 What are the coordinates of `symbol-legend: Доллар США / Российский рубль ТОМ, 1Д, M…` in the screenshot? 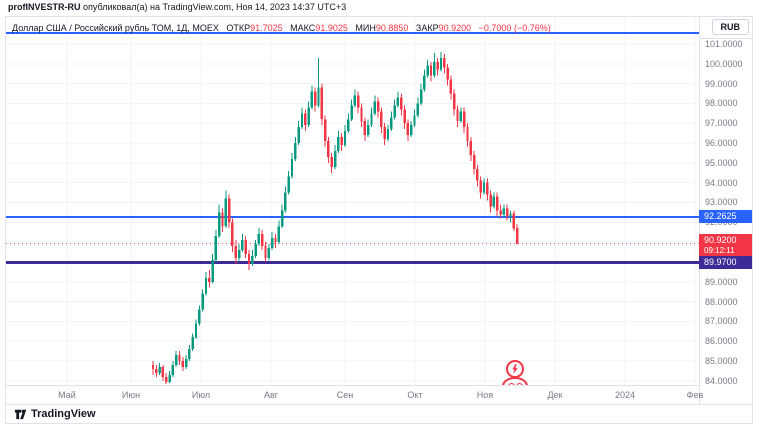 It's located at (281, 28).